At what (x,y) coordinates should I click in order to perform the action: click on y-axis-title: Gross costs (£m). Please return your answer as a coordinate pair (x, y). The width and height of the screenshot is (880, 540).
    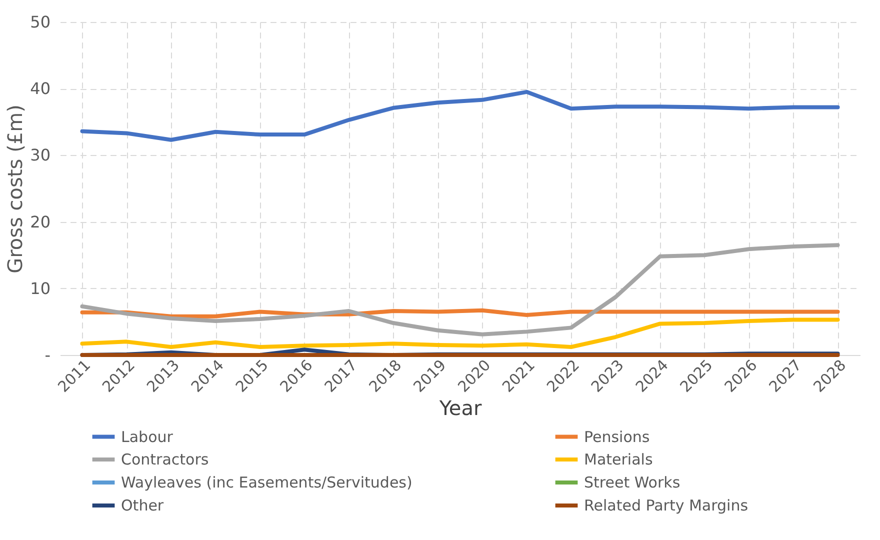
    Looking at the image, I should click on (15, 189).